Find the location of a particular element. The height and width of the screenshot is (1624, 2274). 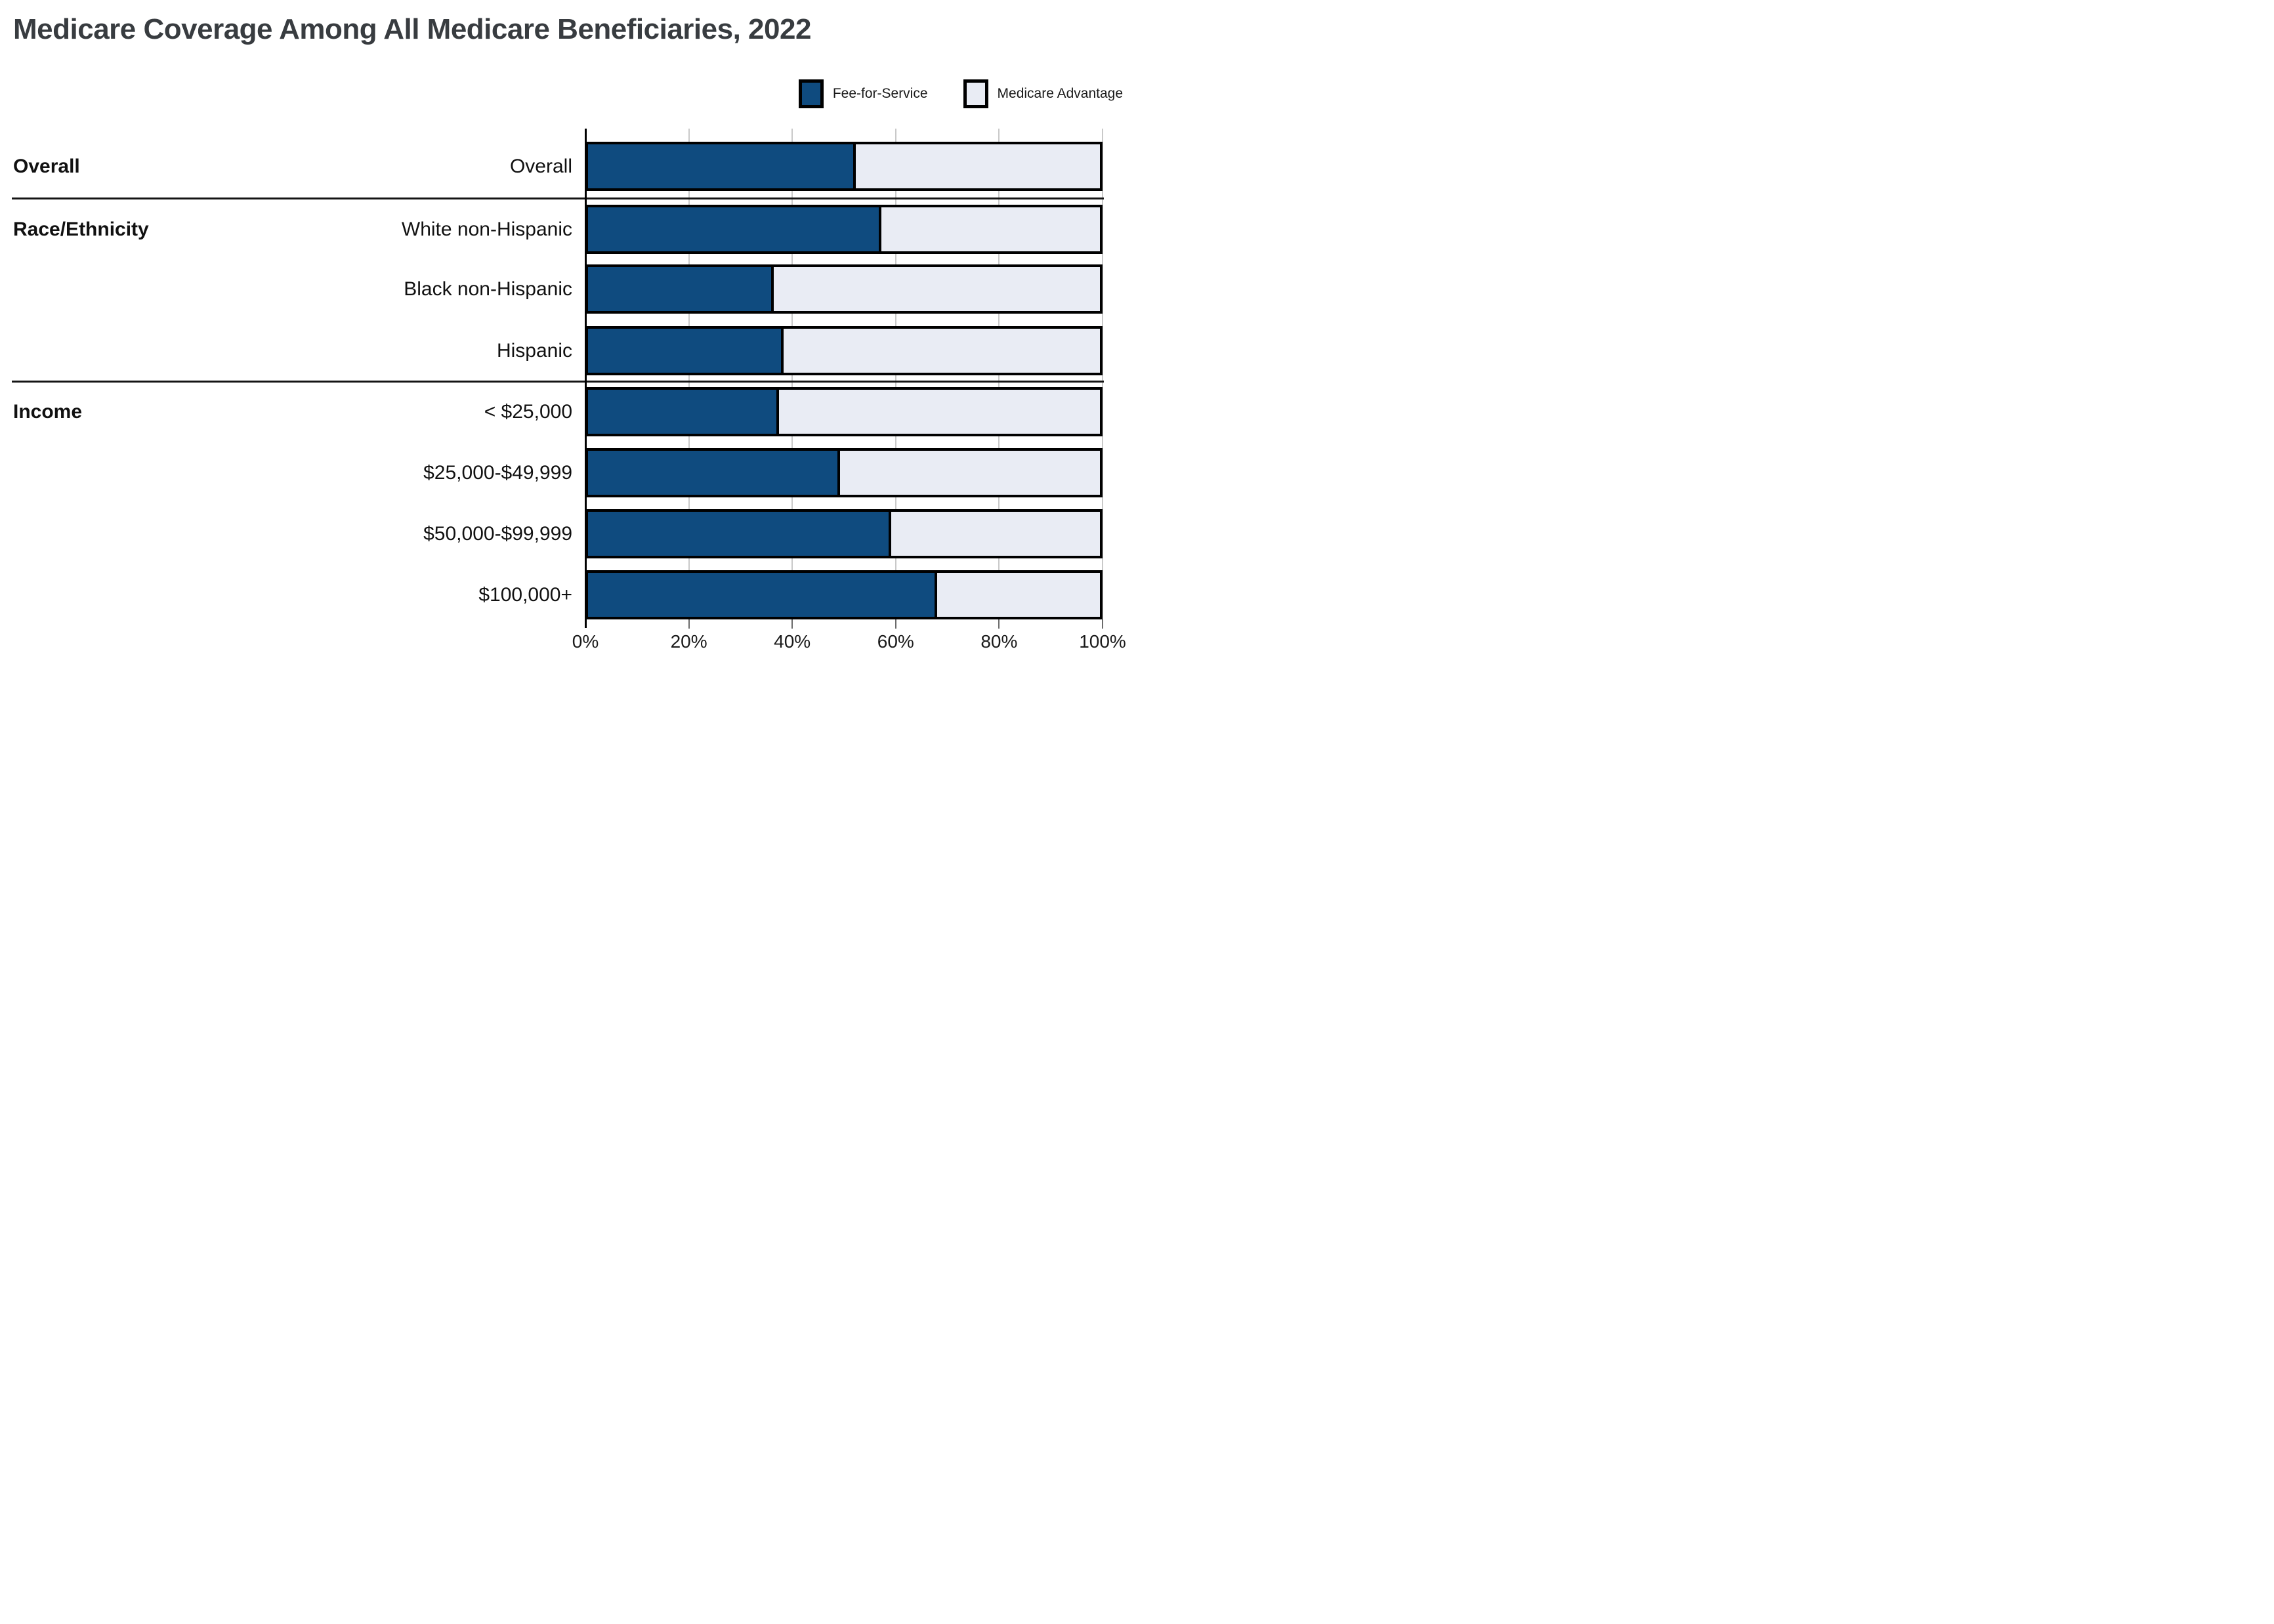

axis-tick-label: 40% is located at coordinates (792, 641).